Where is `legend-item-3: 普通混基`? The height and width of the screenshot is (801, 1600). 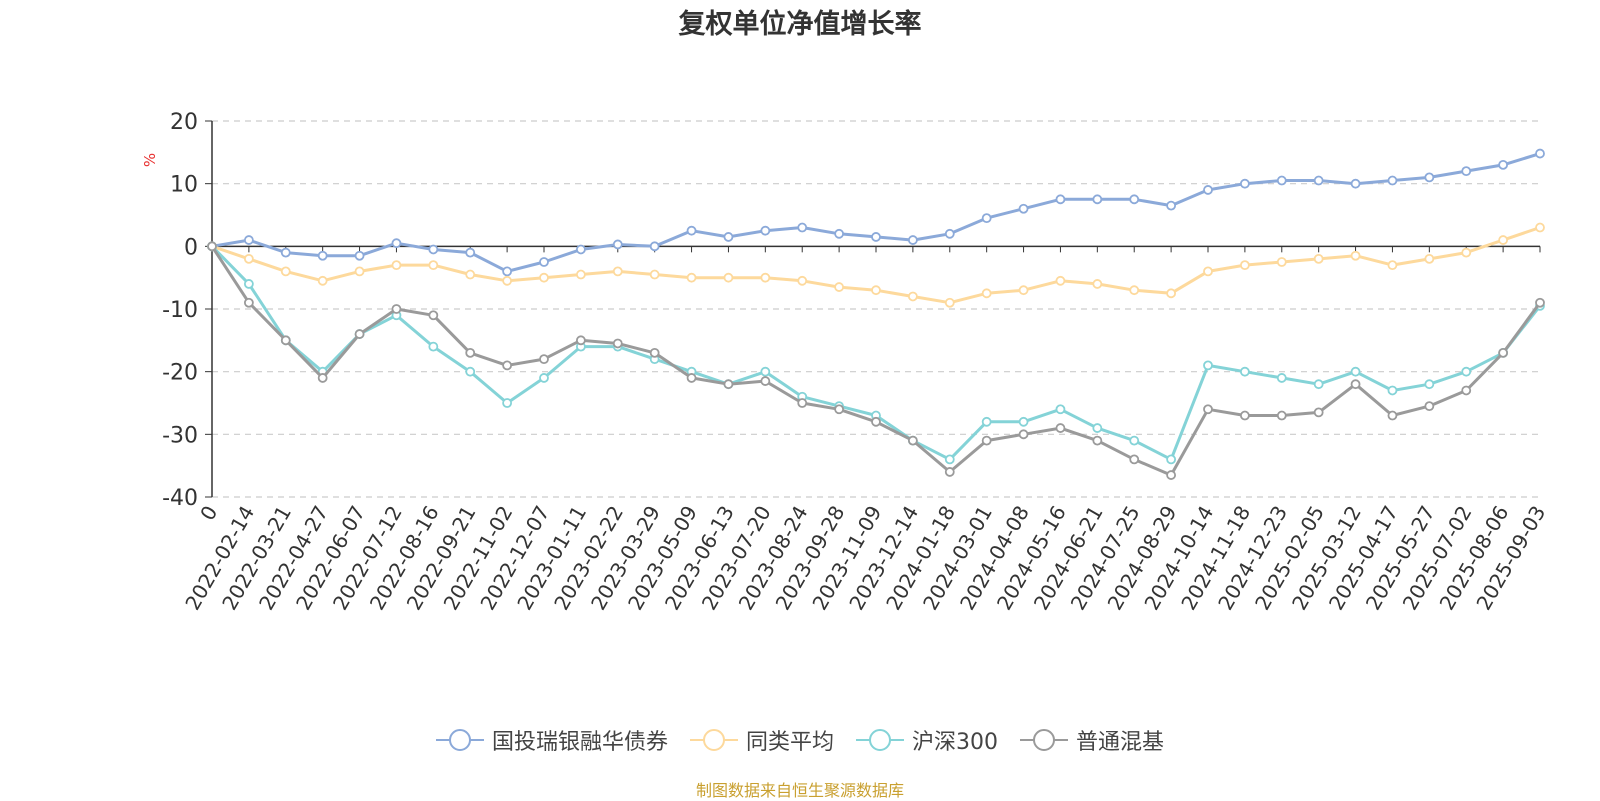 legend-item-3: 普通混基 is located at coordinates (1092, 740).